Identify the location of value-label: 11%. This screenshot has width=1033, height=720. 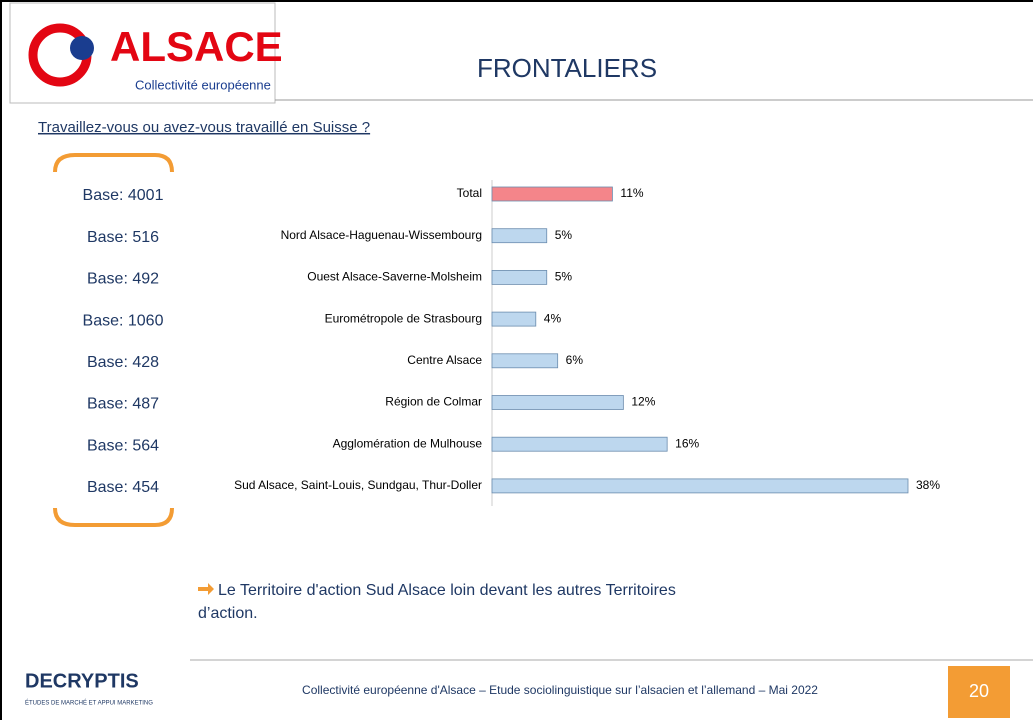
(631, 193).